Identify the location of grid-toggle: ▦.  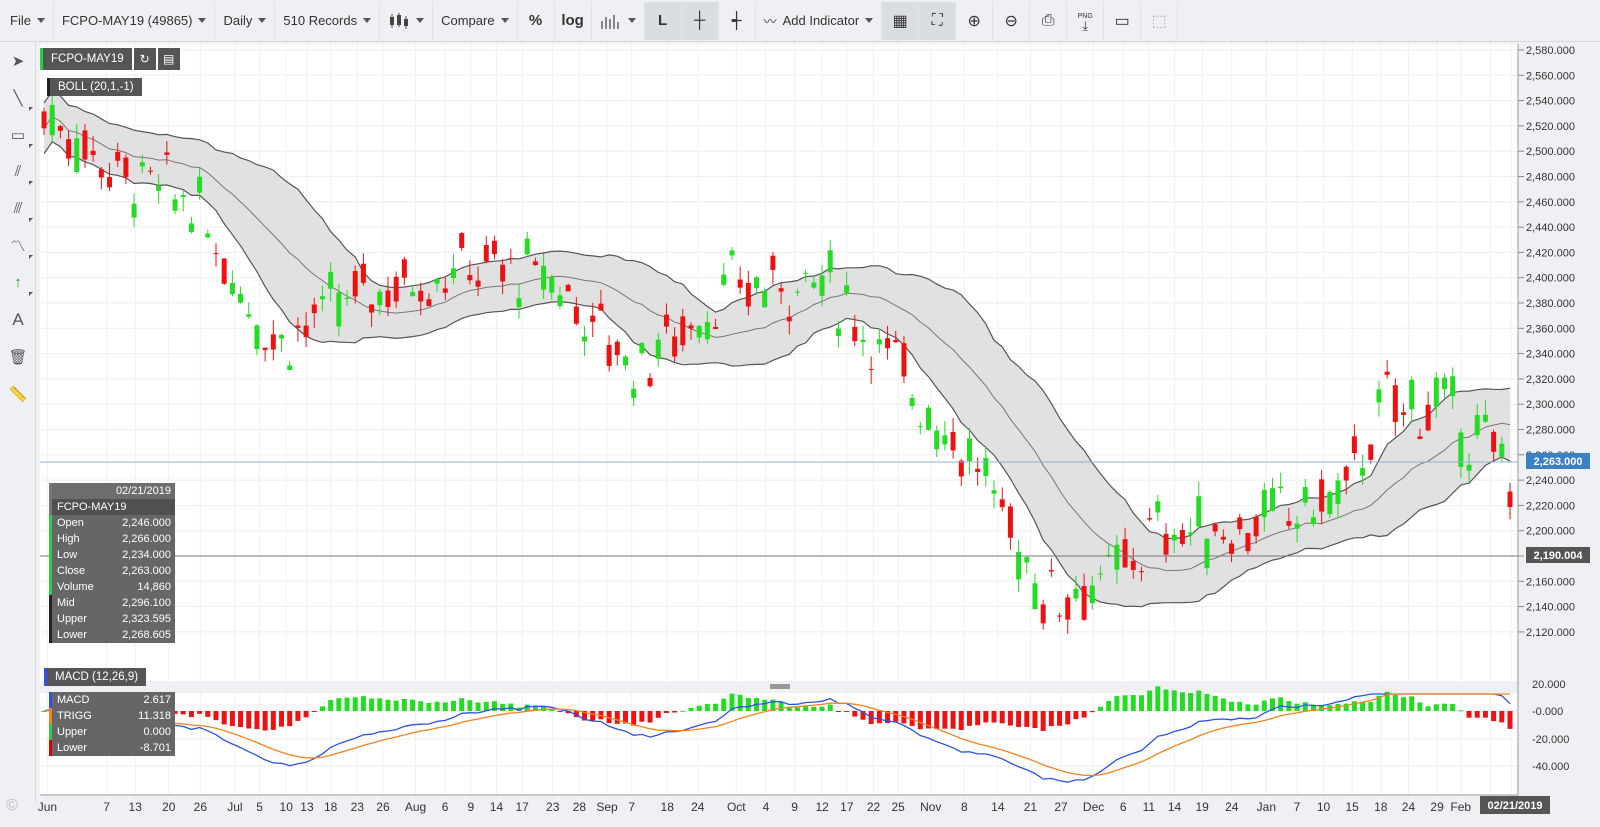
(901, 20).